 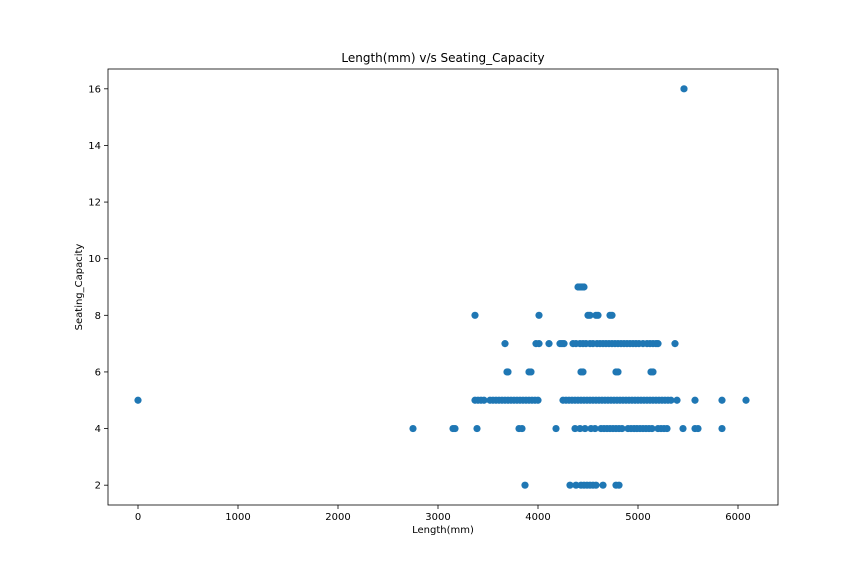 What do you see at coordinates (442, 58) in the screenshot?
I see `chart-title: Length(mm) v/s Seating_Capacity` at bounding box center [442, 58].